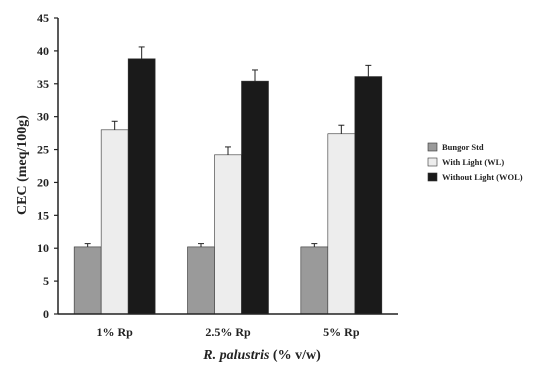 The height and width of the screenshot is (367, 554). What do you see at coordinates (43, 51) in the screenshot?
I see `y-tick-label: 40` at bounding box center [43, 51].